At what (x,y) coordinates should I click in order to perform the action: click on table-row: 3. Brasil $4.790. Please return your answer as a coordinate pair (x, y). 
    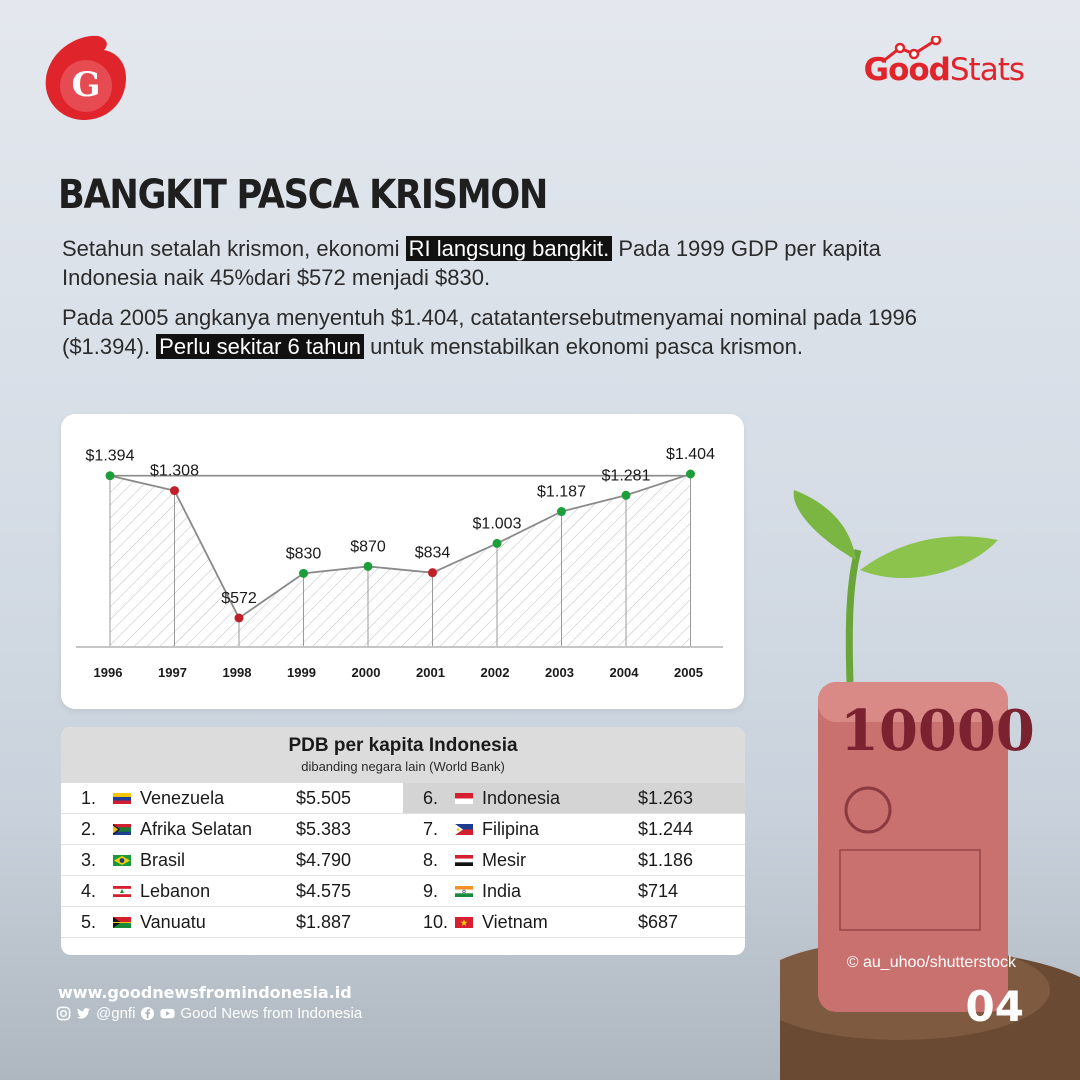
    Looking at the image, I should click on (232, 860).